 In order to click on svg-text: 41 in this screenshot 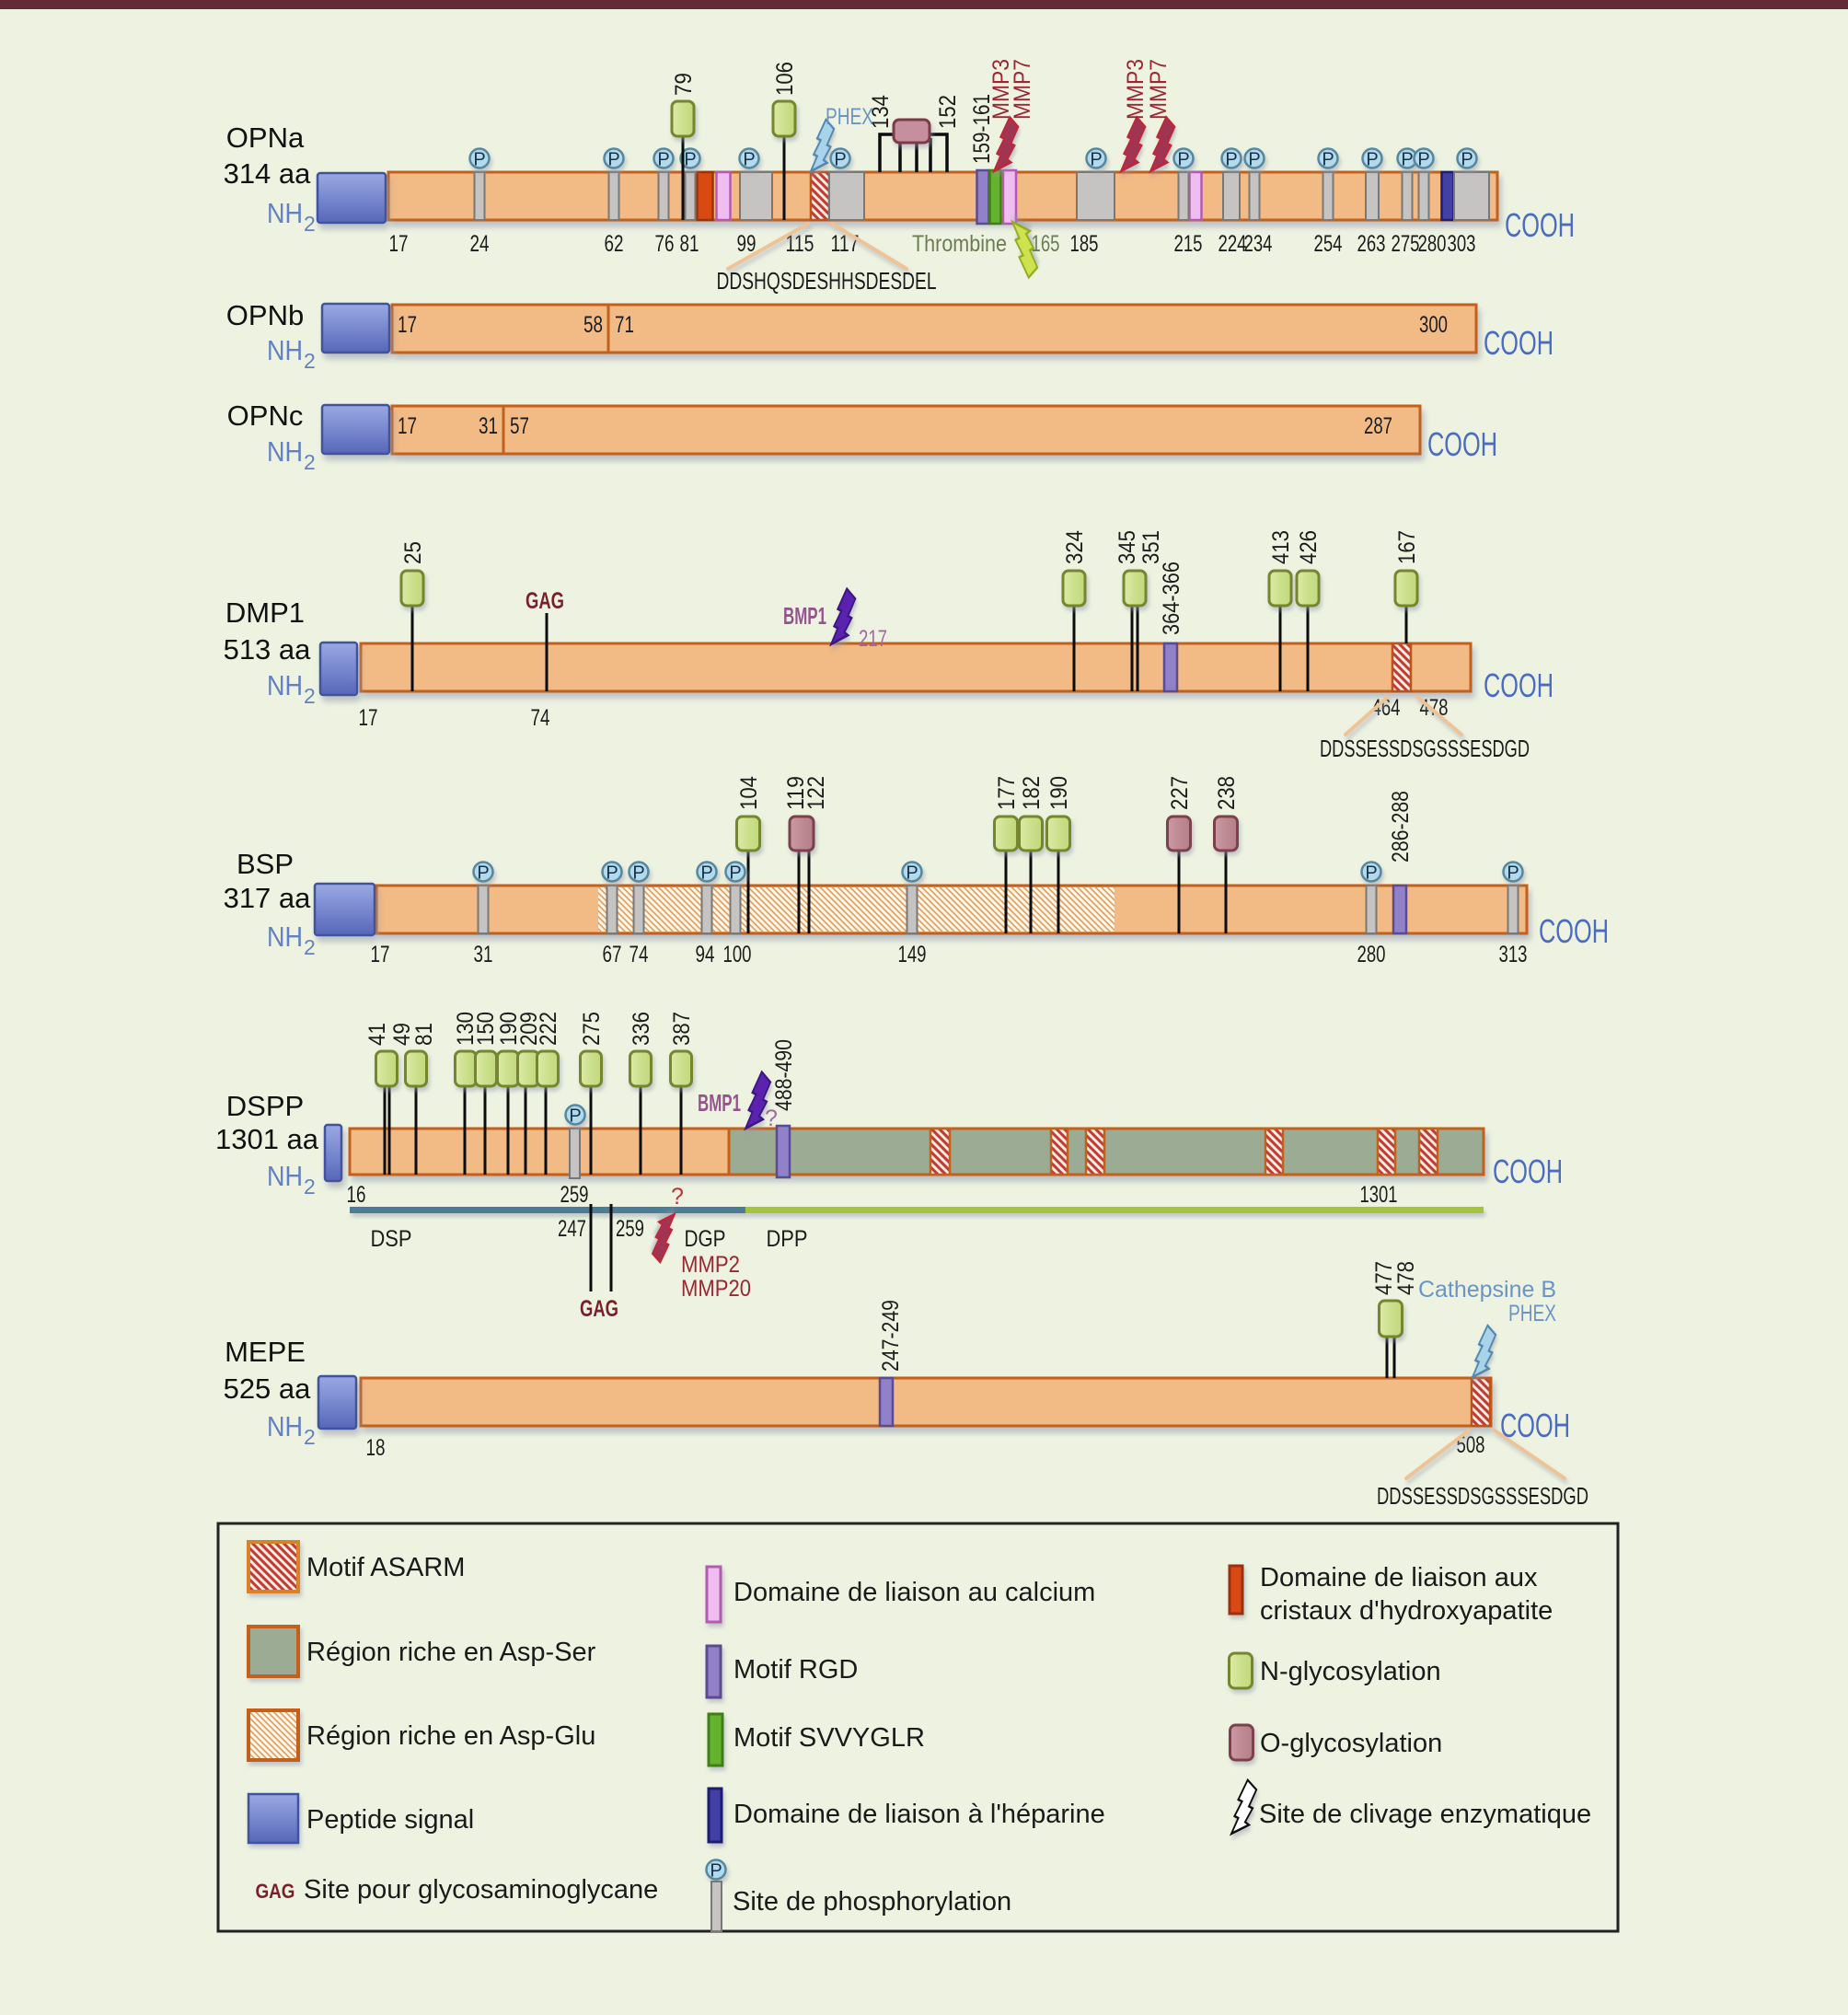, I will do `click(377, 1034)`.